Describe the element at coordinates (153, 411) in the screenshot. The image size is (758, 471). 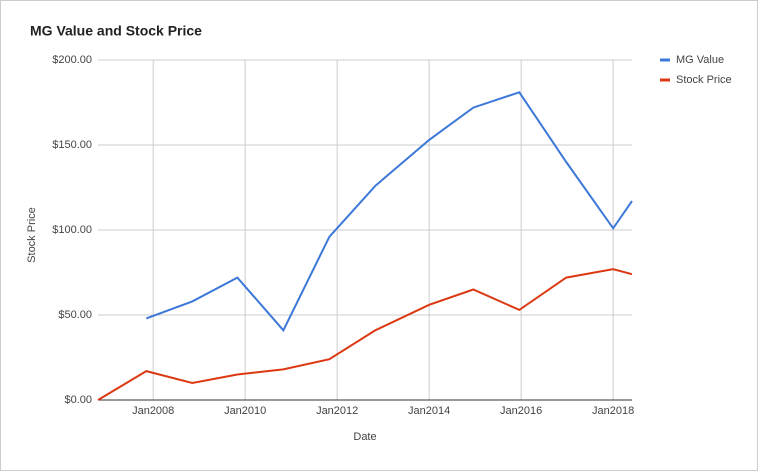
I see `x-tick-label: Jan2008` at that location.